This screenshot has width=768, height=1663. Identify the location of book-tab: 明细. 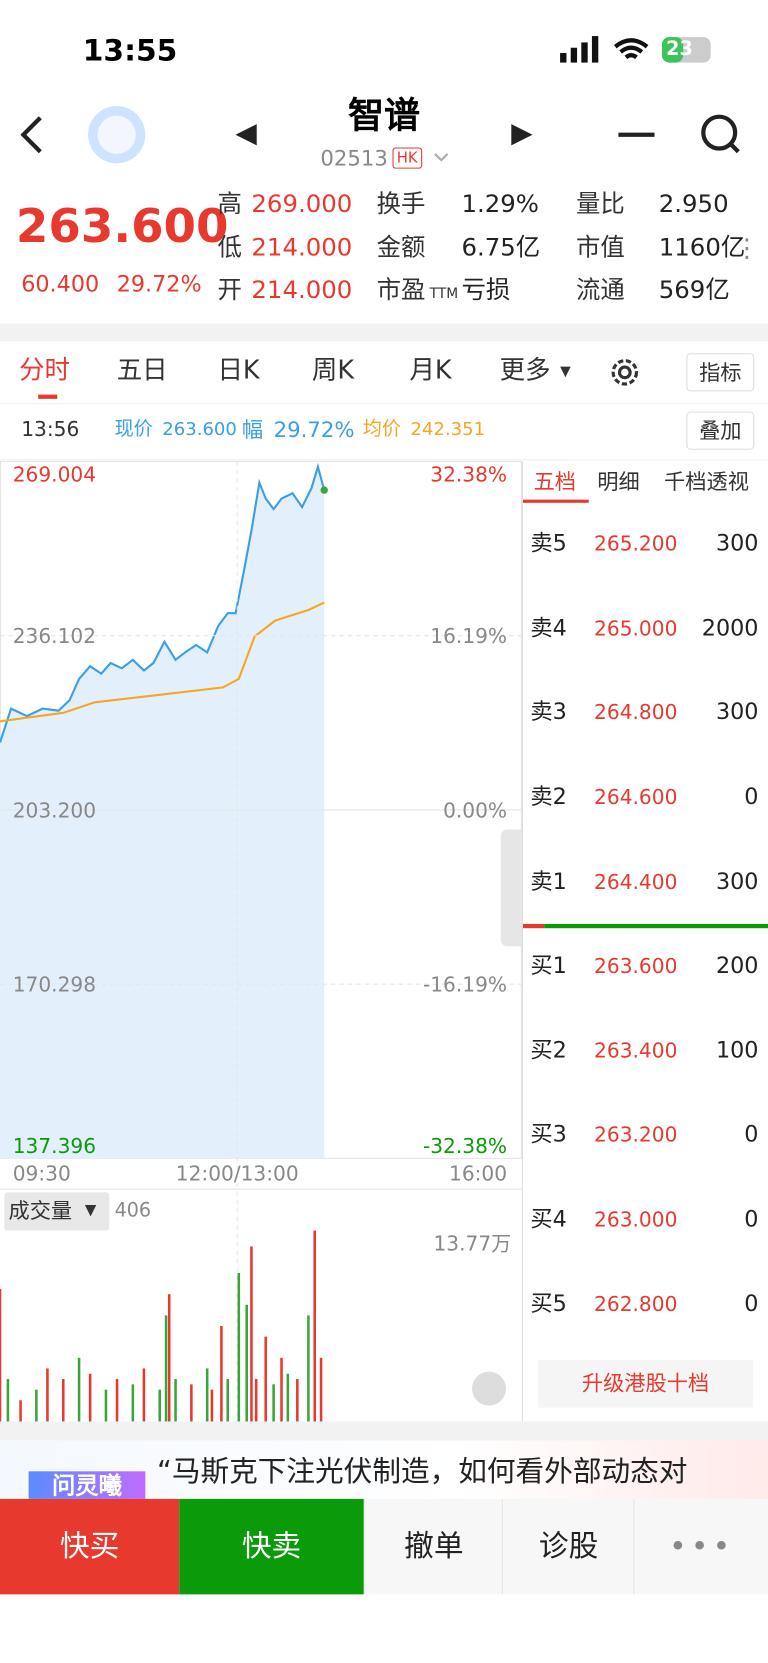
(618, 481).